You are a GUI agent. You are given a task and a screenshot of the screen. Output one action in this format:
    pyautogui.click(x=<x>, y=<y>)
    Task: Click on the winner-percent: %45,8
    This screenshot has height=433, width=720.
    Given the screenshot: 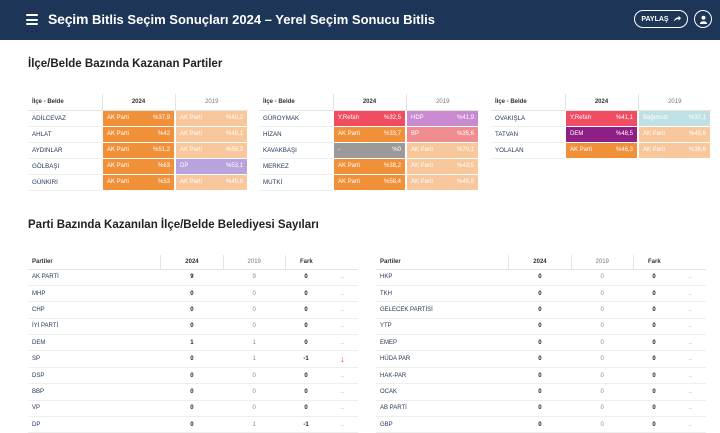 What is the action you would take?
    pyautogui.click(x=465, y=182)
    